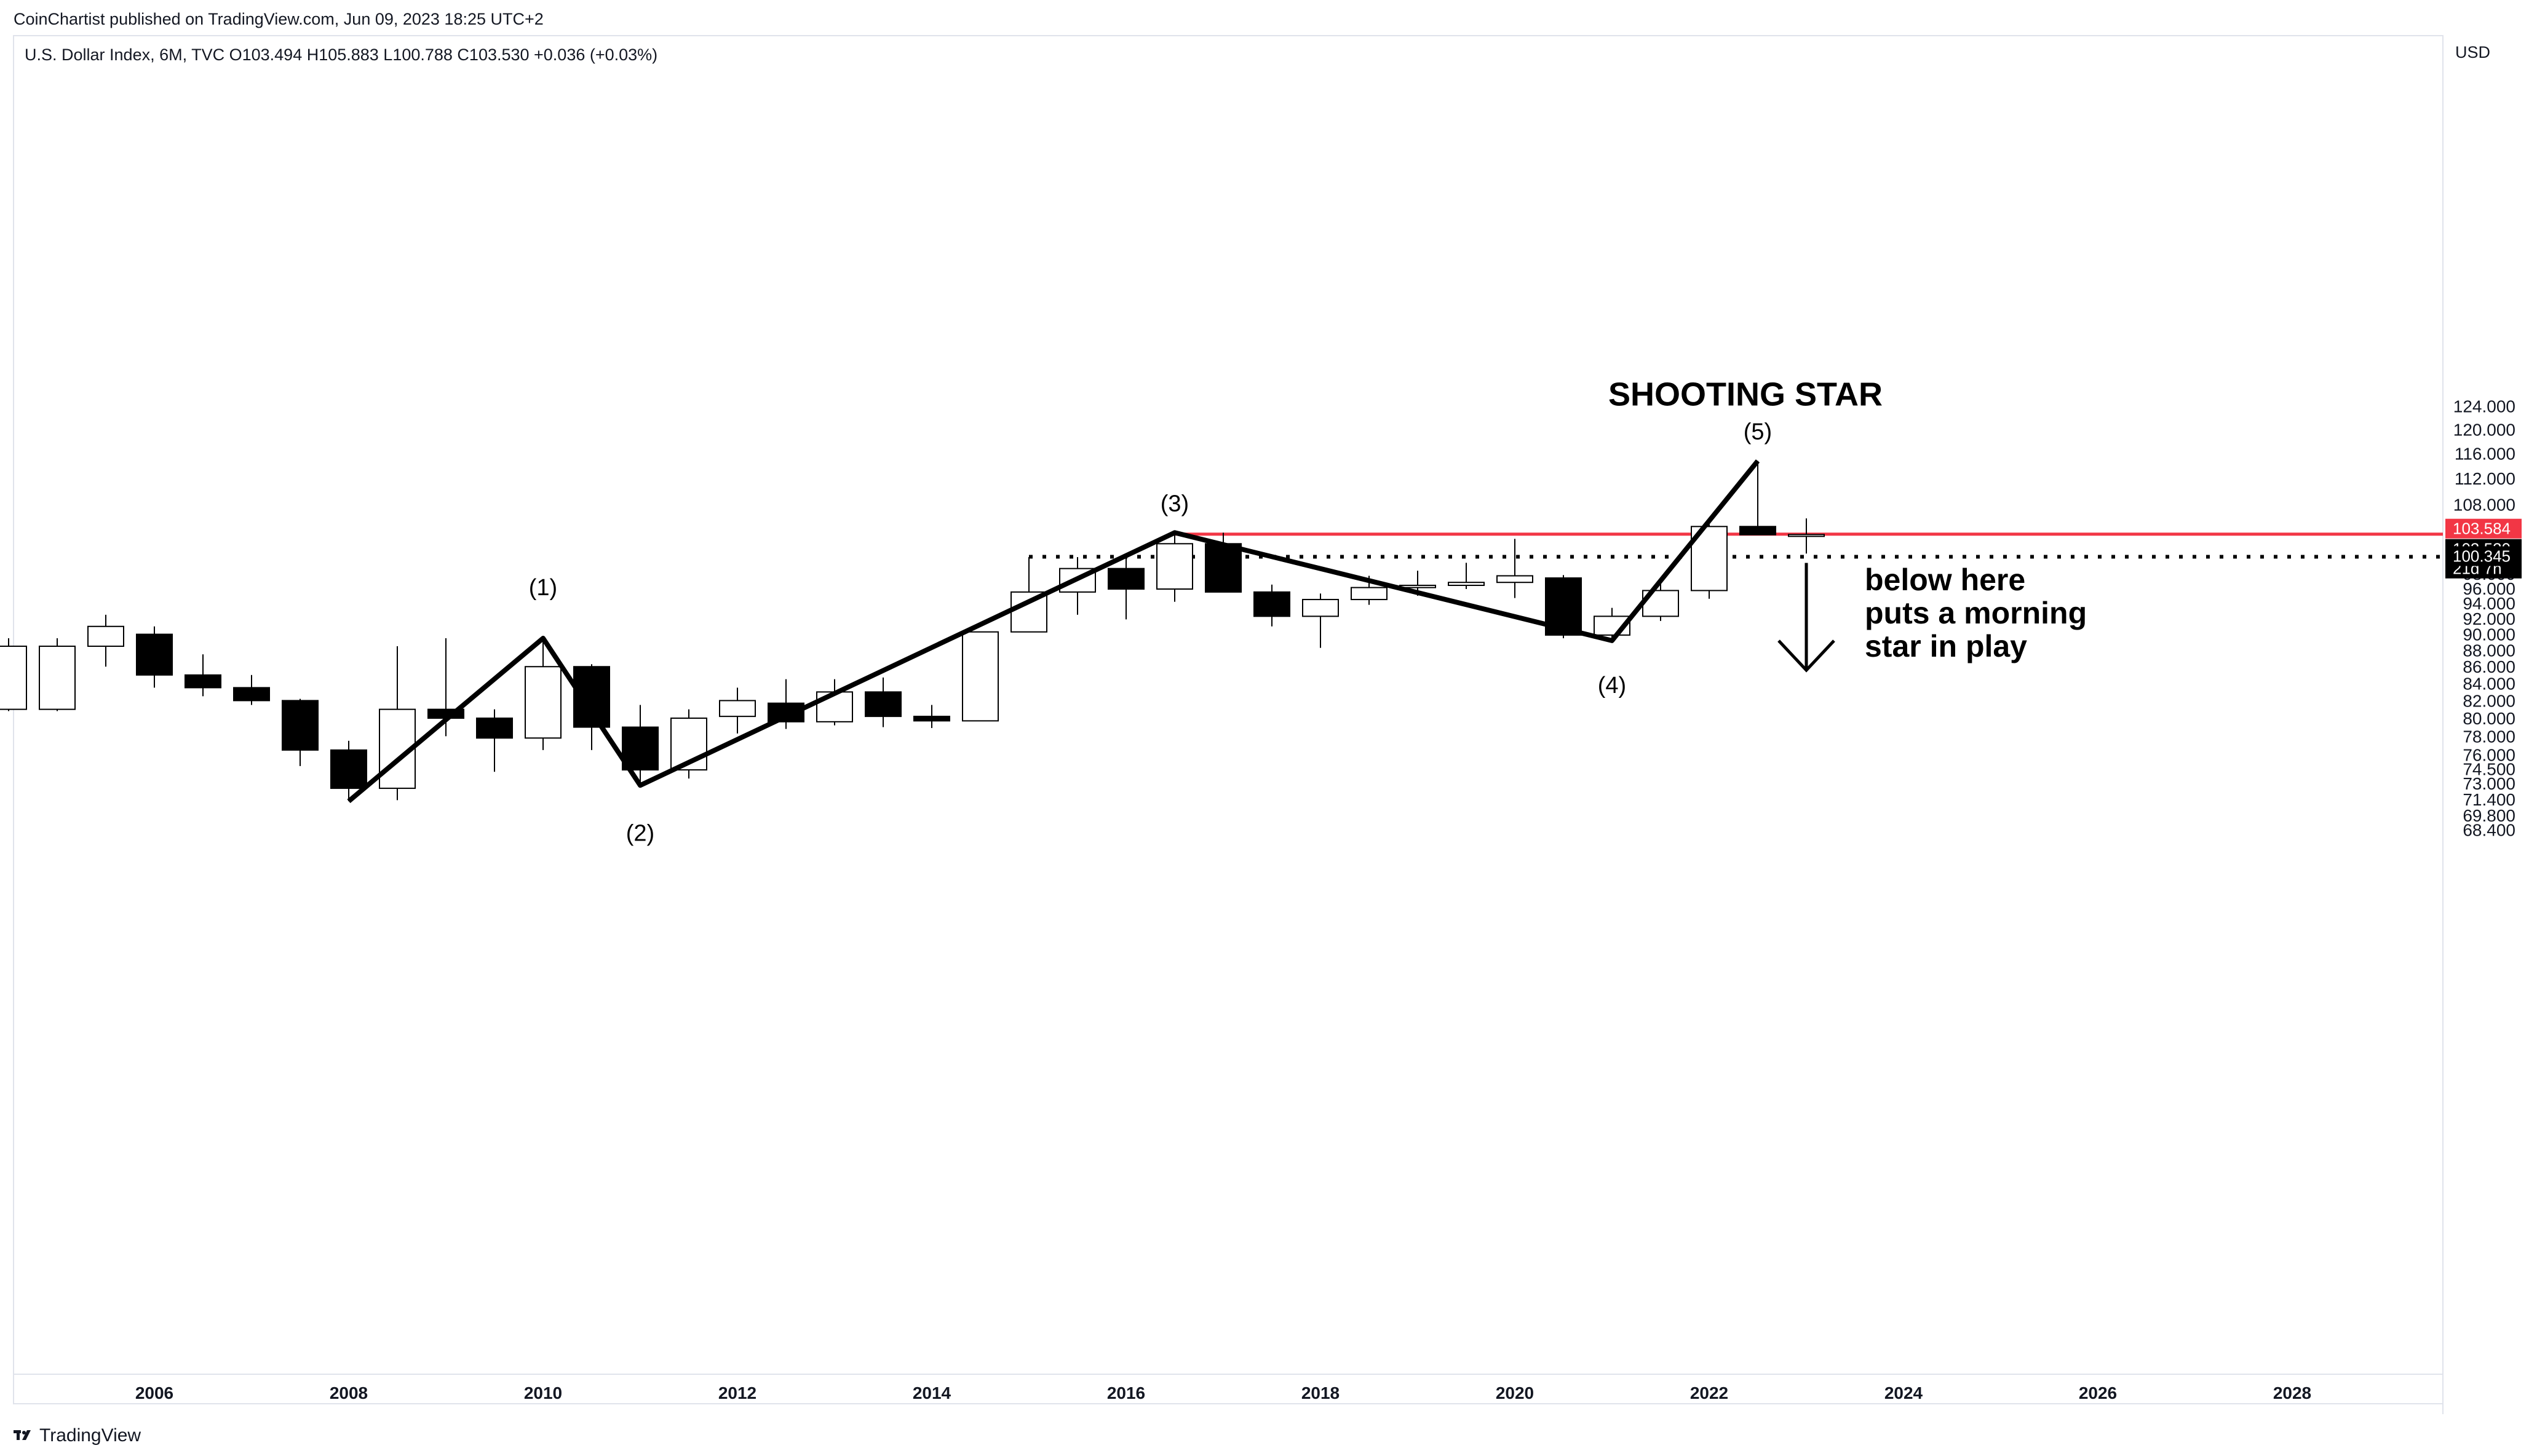 The height and width of the screenshot is (1456, 2537). I want to click on x-tick-label: 2028, so click(2292, 1393).